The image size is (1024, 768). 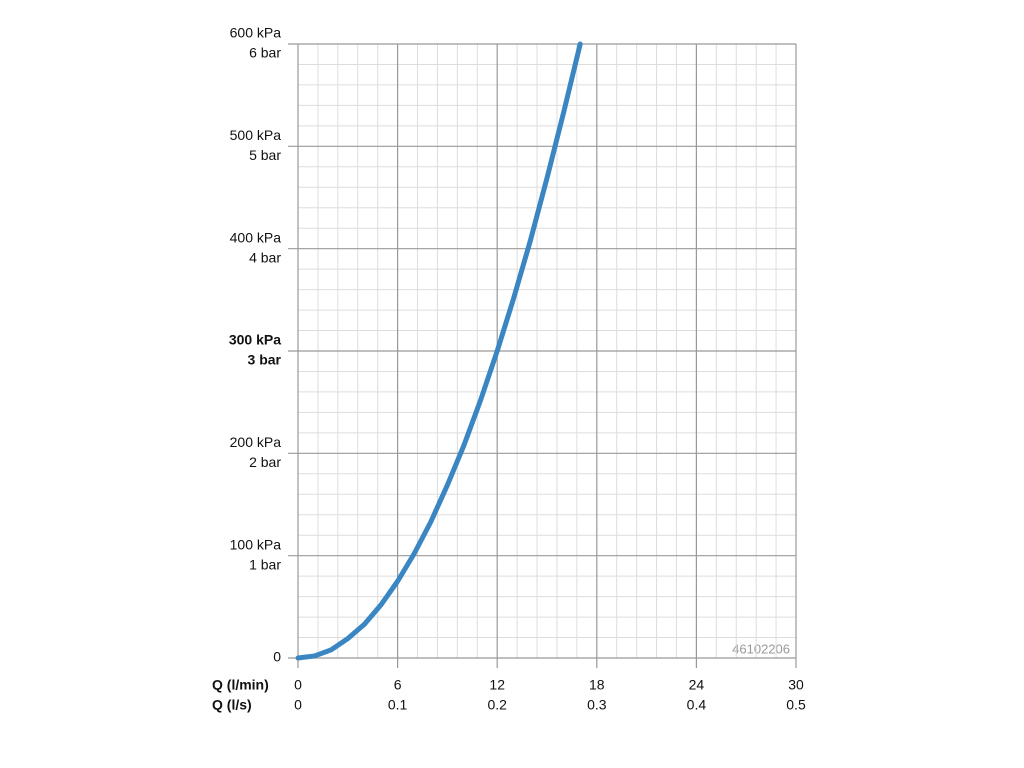 I want to click on x-tick-label: 12, so click(x=497, y=685).